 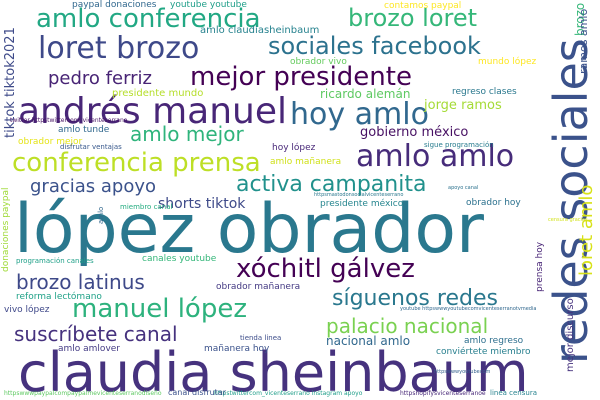 What do you see at coordinates (260, 30) in the screenshot?
I see `word-amlo-claudiasheinbaum: amlo claudiasheinbaum` at bounding box center [260, 30].